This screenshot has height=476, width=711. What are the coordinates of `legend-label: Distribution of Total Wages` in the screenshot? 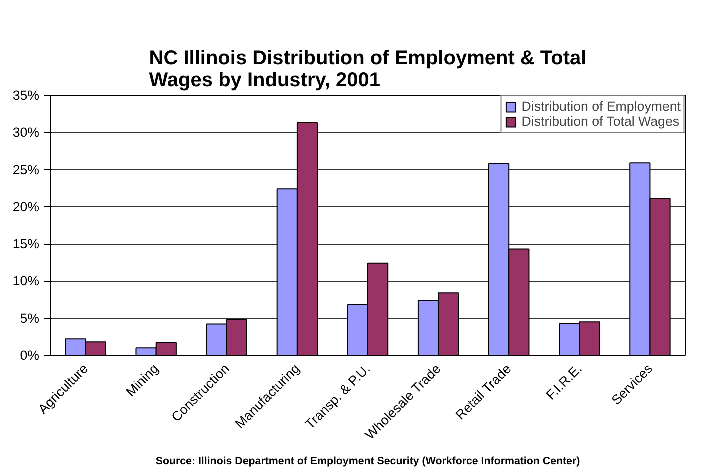 It's located at (601, 121).